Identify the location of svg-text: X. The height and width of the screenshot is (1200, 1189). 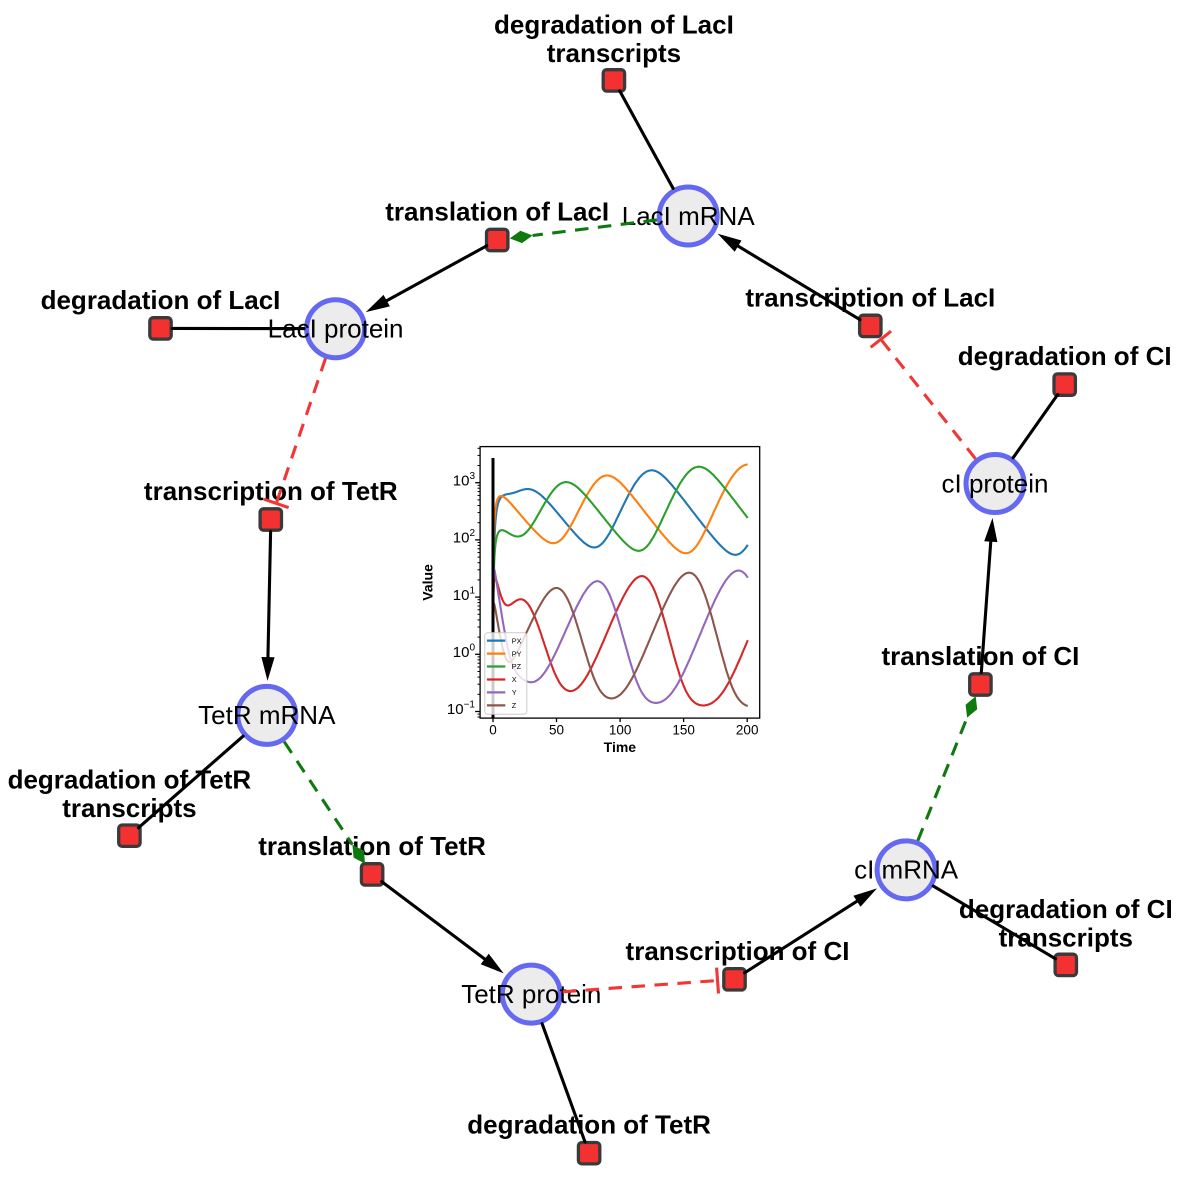
(514, 679).